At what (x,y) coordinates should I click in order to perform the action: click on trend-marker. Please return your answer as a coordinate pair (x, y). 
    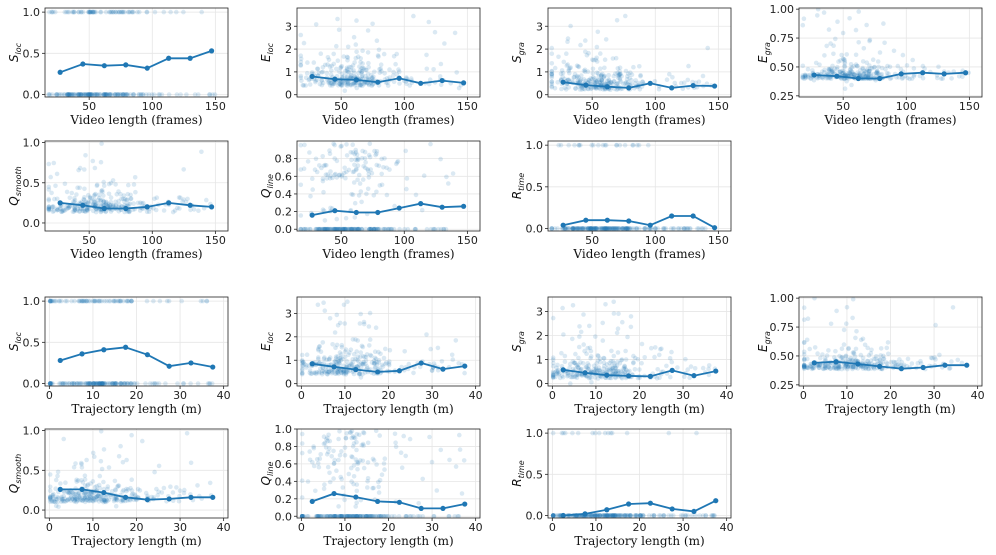
    Looking at the image, I should click on (442, 207).